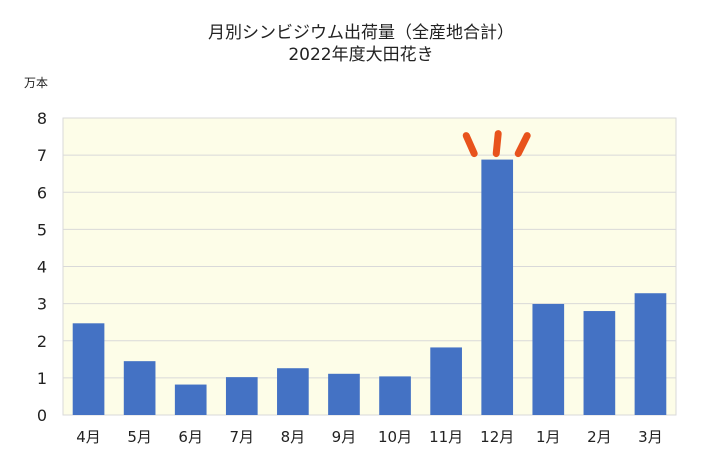 Image resolution: width=722 pixels, height=467 pixels. Describe the element at coordinates (190, 437) in the screenshot. I see `x-tick-label: 6月` at that location.